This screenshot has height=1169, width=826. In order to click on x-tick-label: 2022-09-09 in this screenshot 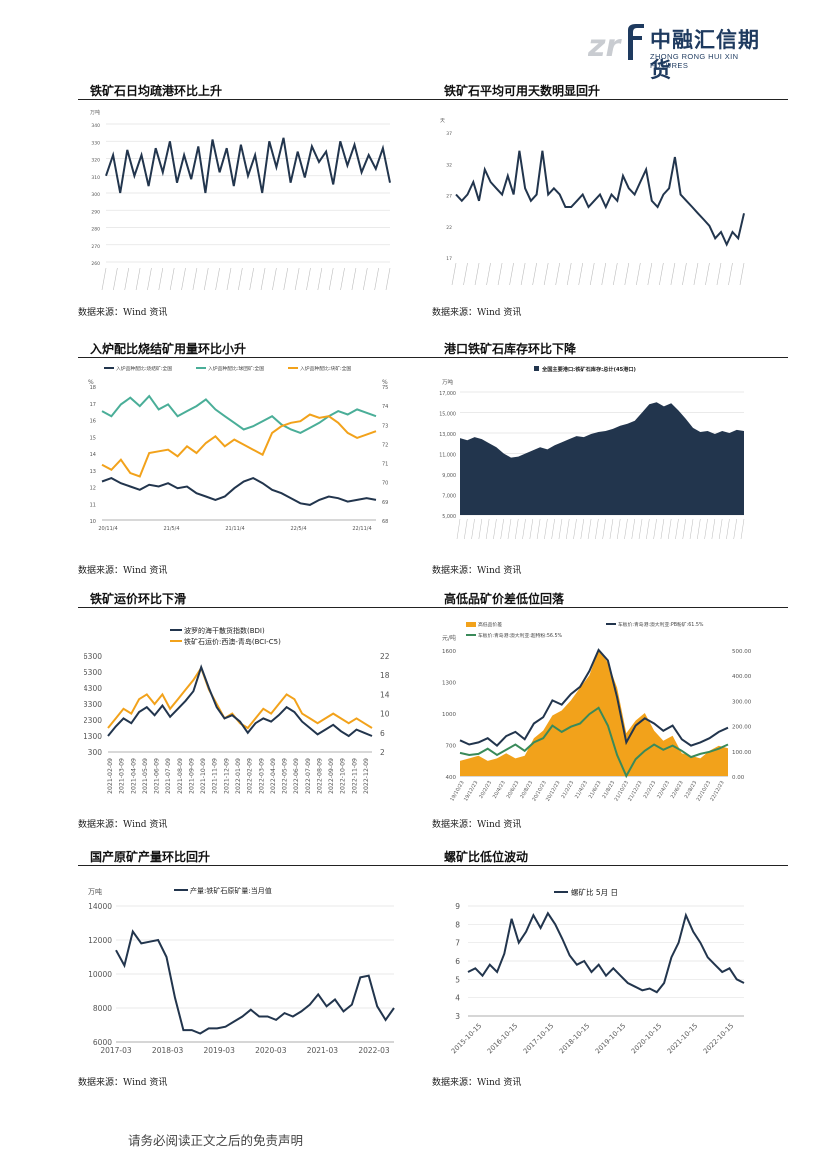, I will do `click(331, 776)`.